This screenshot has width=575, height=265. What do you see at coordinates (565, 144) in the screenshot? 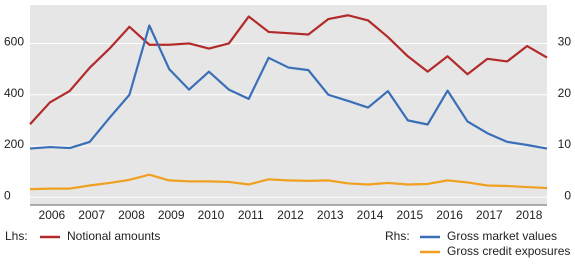
I see `y2-tick-label: 10` at bounding box center [565, 144].